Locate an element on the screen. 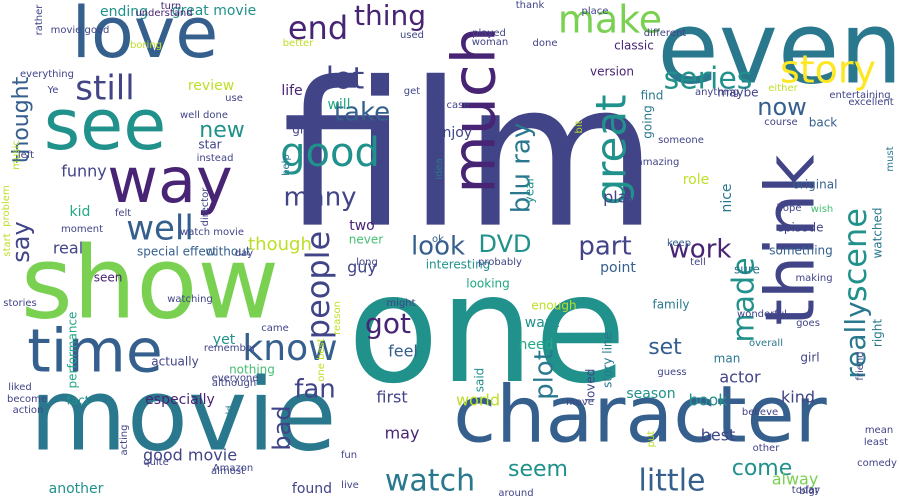 This screenshot has height=500, width=900. word-now: now is located at coordinates (782, 107).